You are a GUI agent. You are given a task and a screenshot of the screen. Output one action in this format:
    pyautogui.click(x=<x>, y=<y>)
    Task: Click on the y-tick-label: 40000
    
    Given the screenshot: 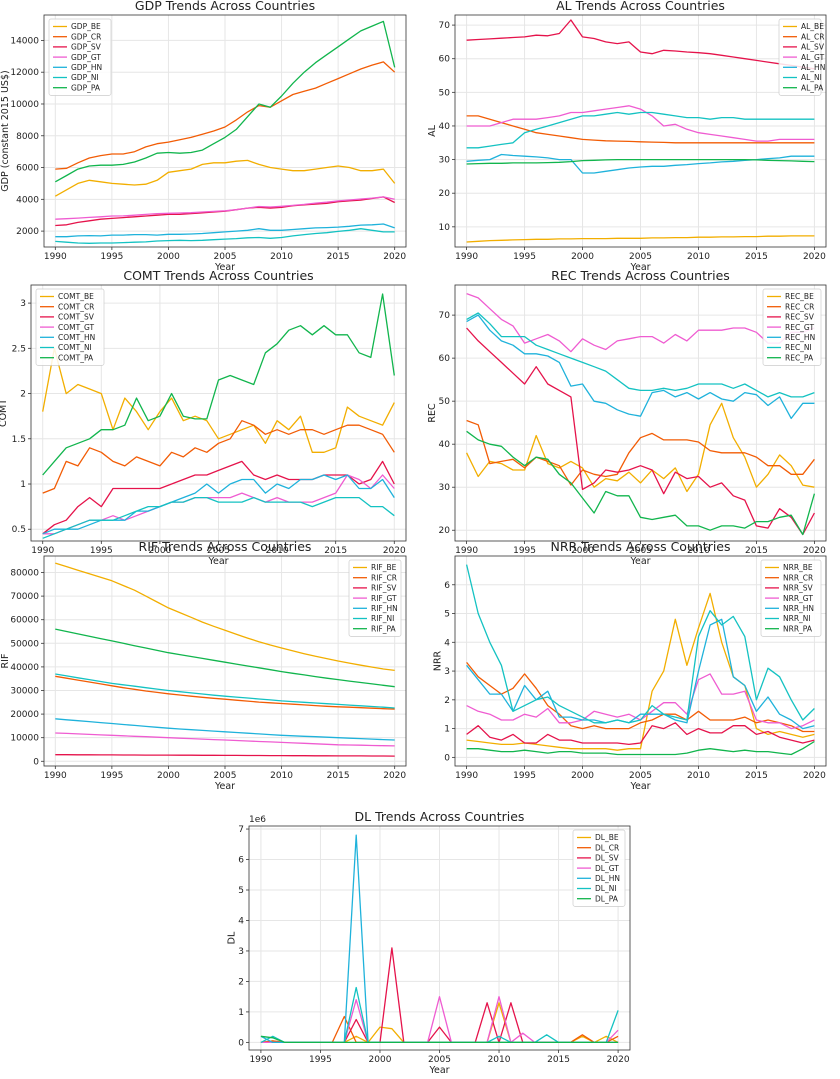 What is the action you would take?
    pyautogui.click(x=24, y=668)
    